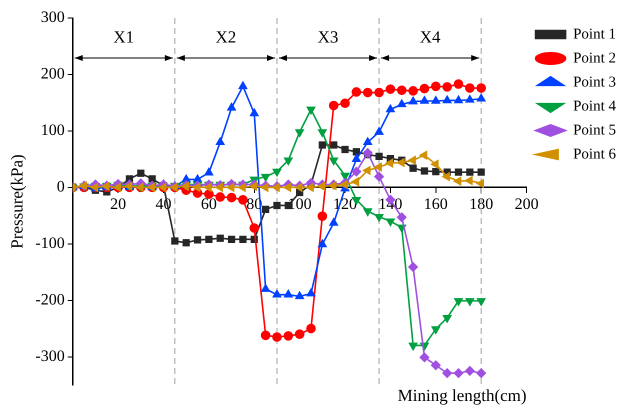 Image resolution: width=630 pixels, height=407 pixels. Describe the element at coordinates (526, 205) in the screenshot. I see `x-tick-label: 200` at that location.